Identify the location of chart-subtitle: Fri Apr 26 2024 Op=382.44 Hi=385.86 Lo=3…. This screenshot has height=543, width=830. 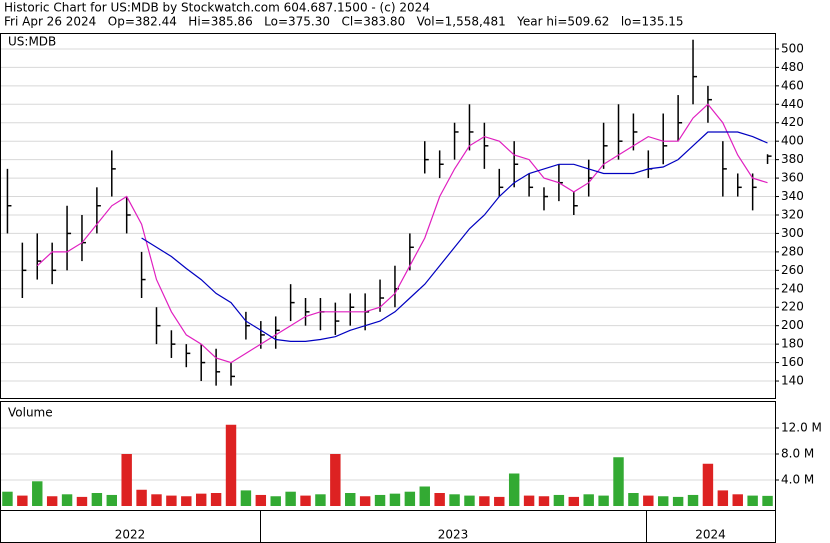
(344, 22).